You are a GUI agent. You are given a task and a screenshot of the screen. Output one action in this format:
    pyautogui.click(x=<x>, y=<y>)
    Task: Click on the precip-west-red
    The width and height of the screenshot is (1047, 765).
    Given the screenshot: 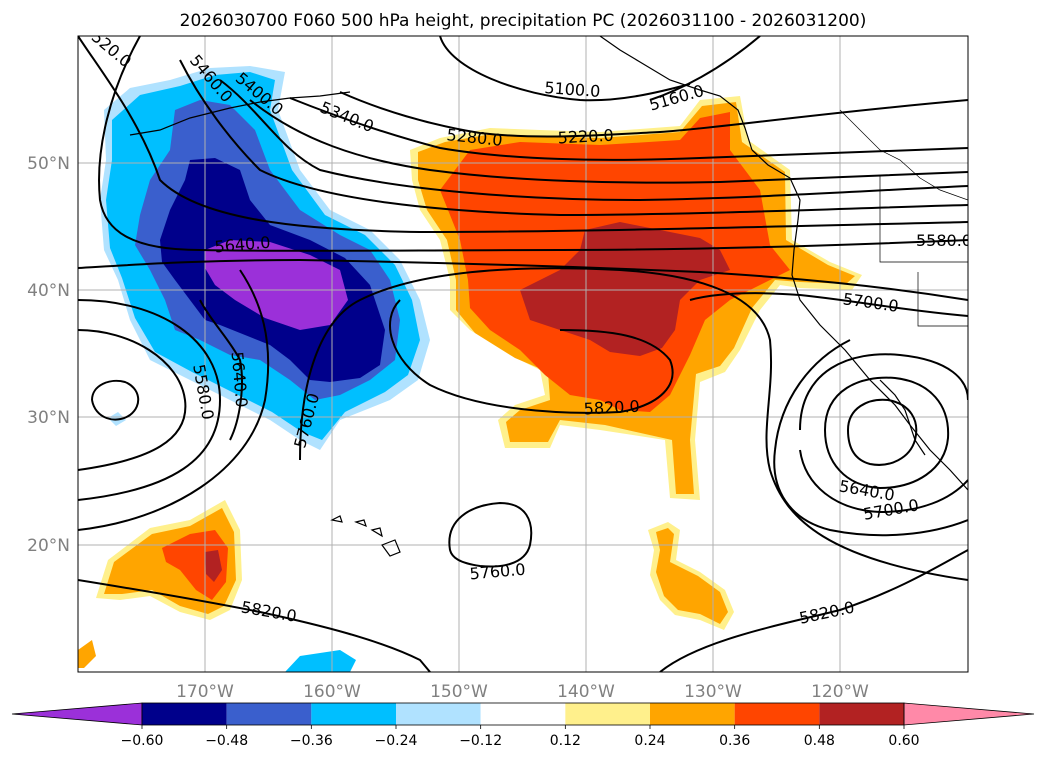 What is the action you would take?
    pyautogui.click(x=195, y=565)
    